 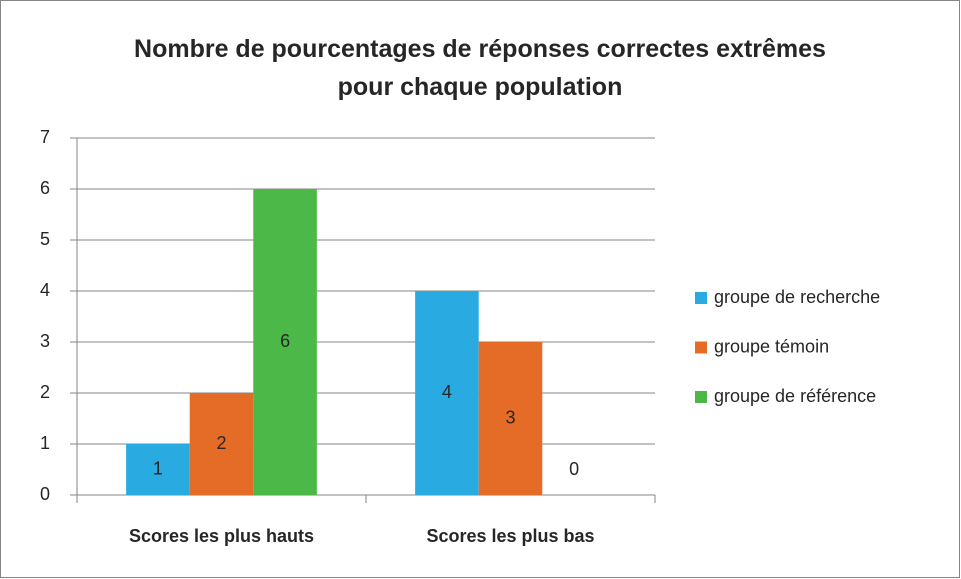 What do you see at coordinates (45, 443) in the screenshot?
I see `y-tick-label: 1` at bounding box center [45, 443].